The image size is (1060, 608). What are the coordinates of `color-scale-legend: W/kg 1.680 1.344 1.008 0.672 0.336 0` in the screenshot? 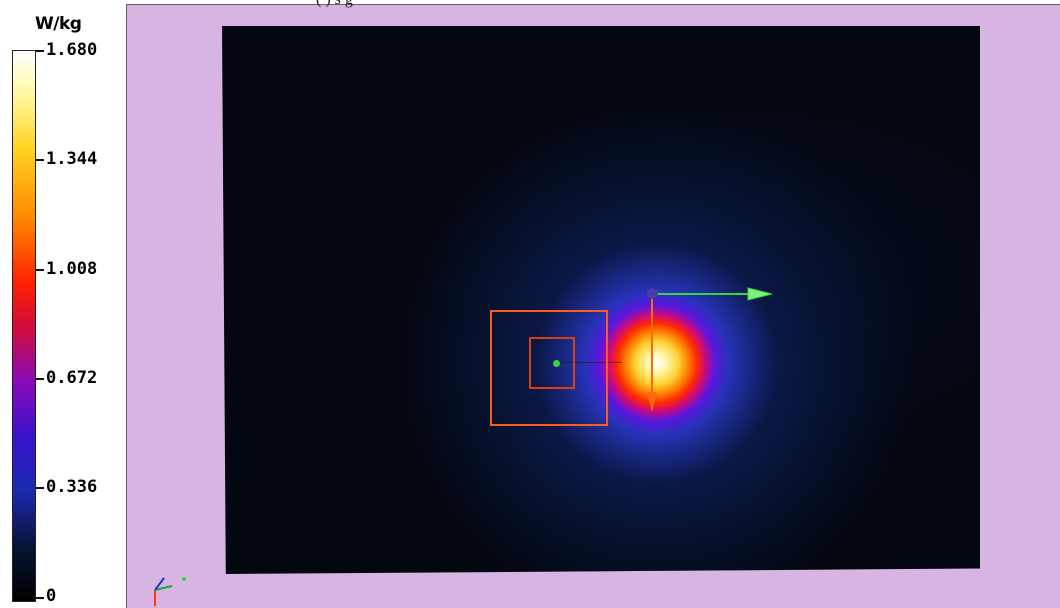 It's located at (63, 304).